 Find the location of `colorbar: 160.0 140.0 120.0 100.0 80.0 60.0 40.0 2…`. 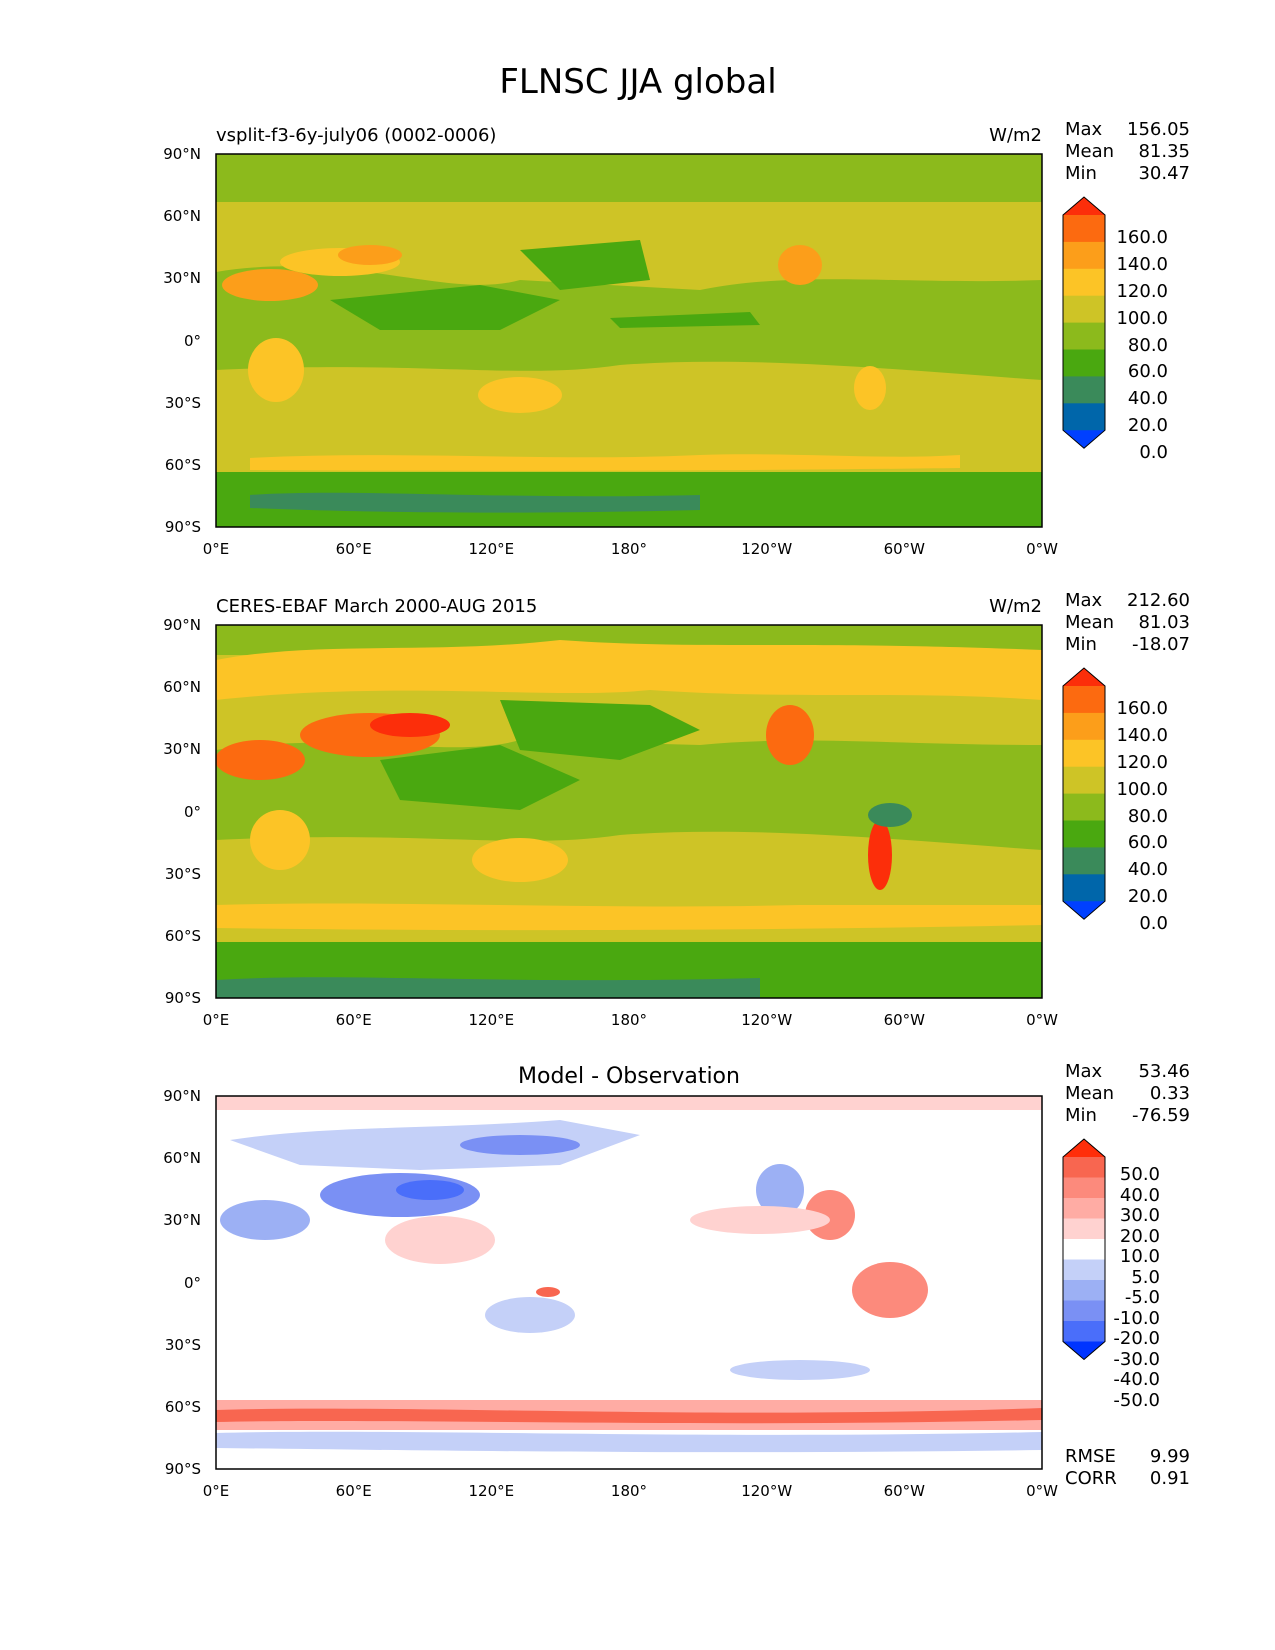

colorbar: 160.0 140.0 120.0 100.0 80.0 60.0 40.0 2… is located at coordinates (1115, 329).